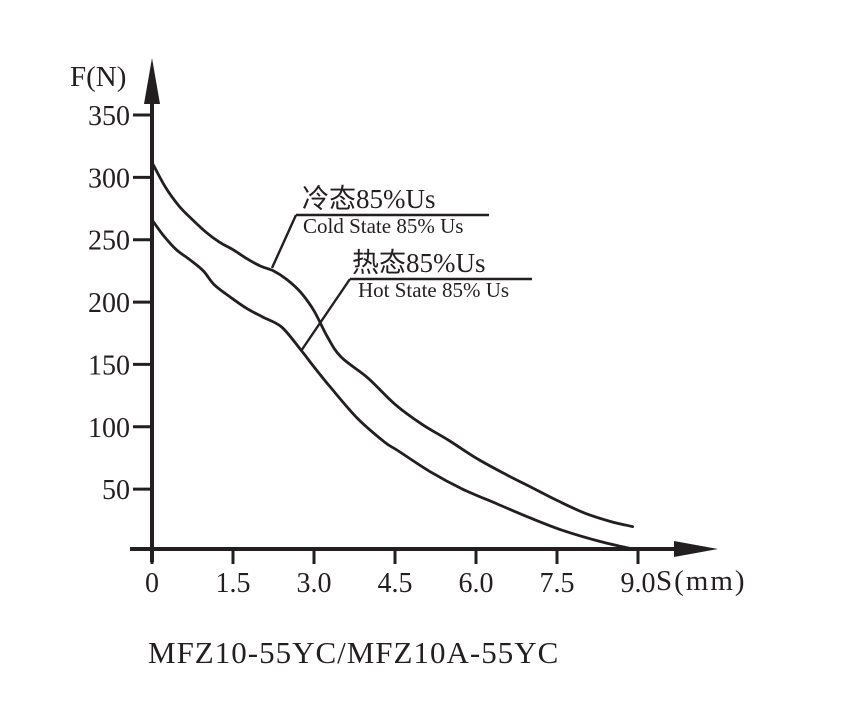  I want to click on y-tick-label: 100, so click(109, 428).